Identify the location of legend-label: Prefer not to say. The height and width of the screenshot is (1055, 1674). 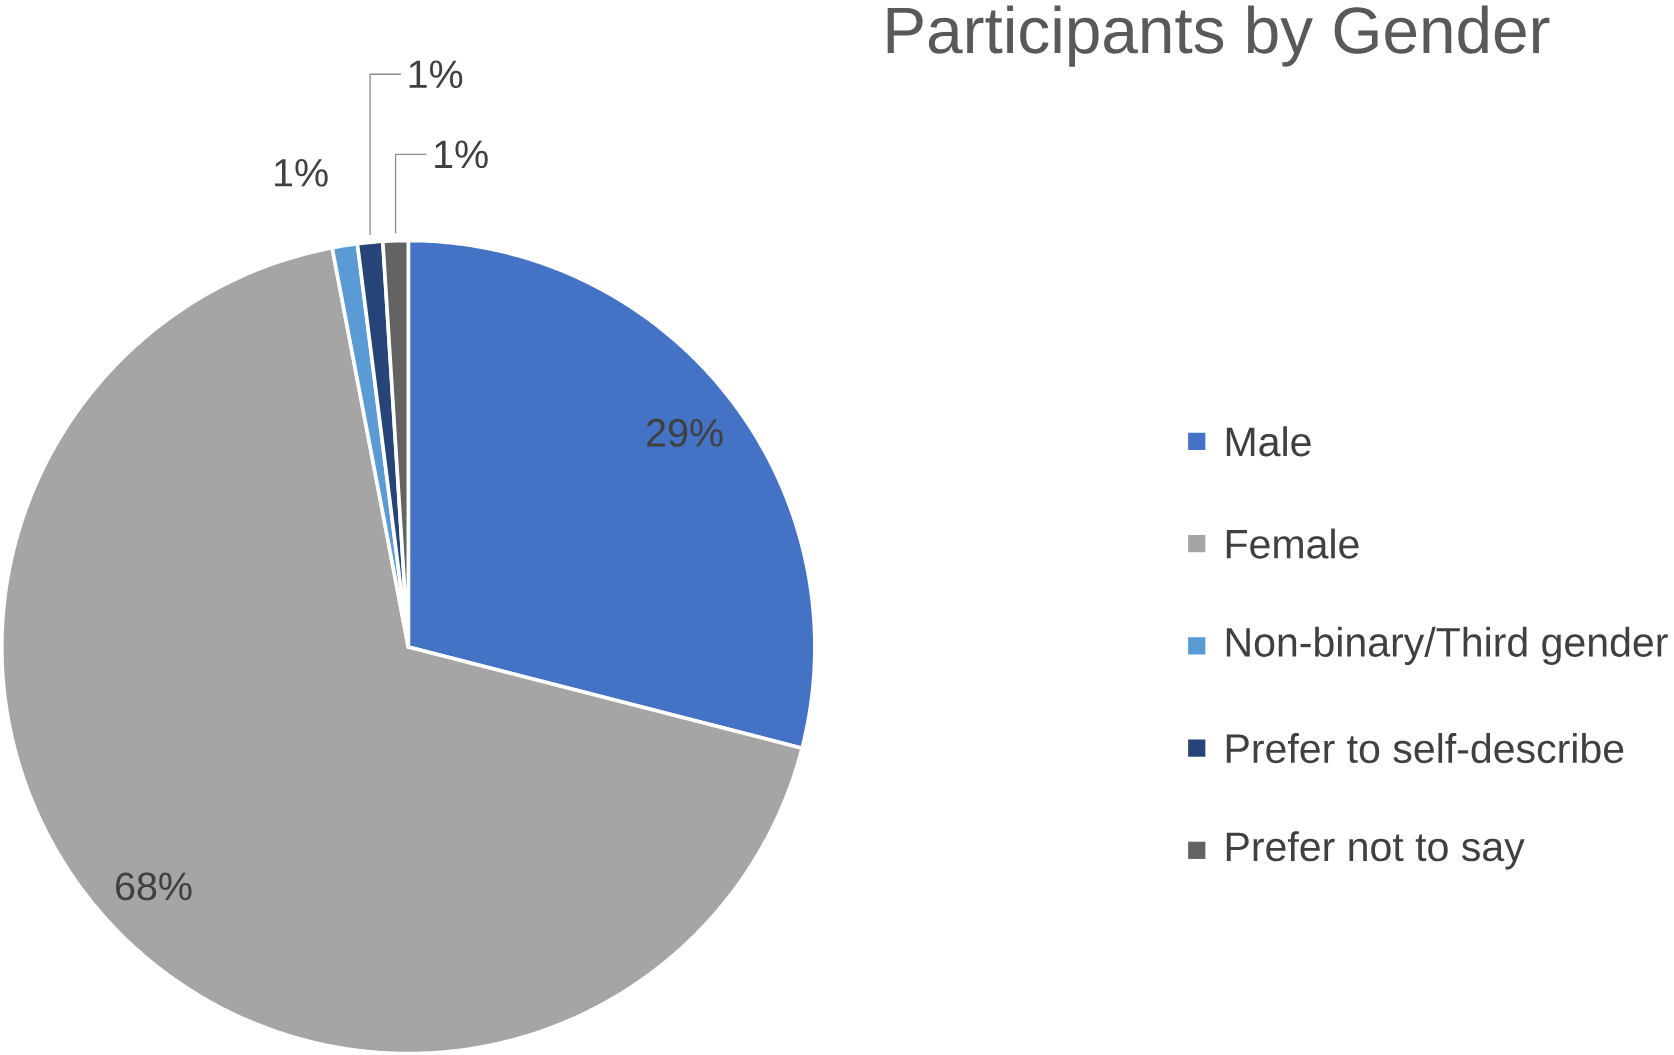
(1375, 850).